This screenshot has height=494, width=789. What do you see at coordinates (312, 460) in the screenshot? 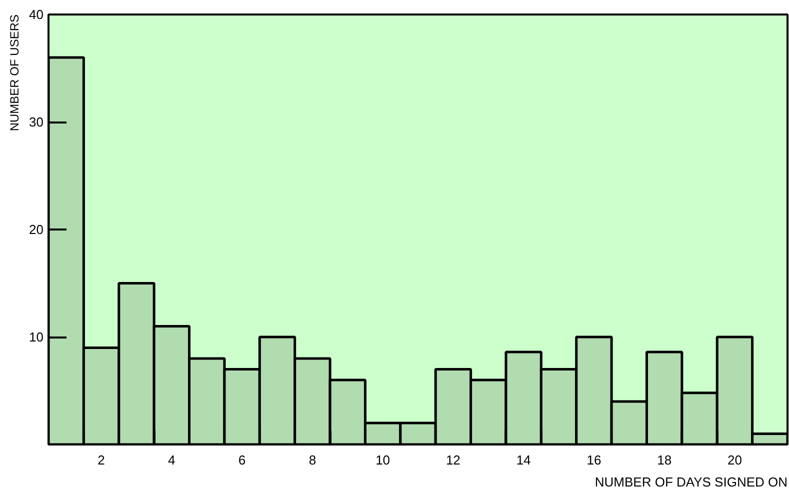
I see `x-tick-label: 8` at bounding box center [312, 460].